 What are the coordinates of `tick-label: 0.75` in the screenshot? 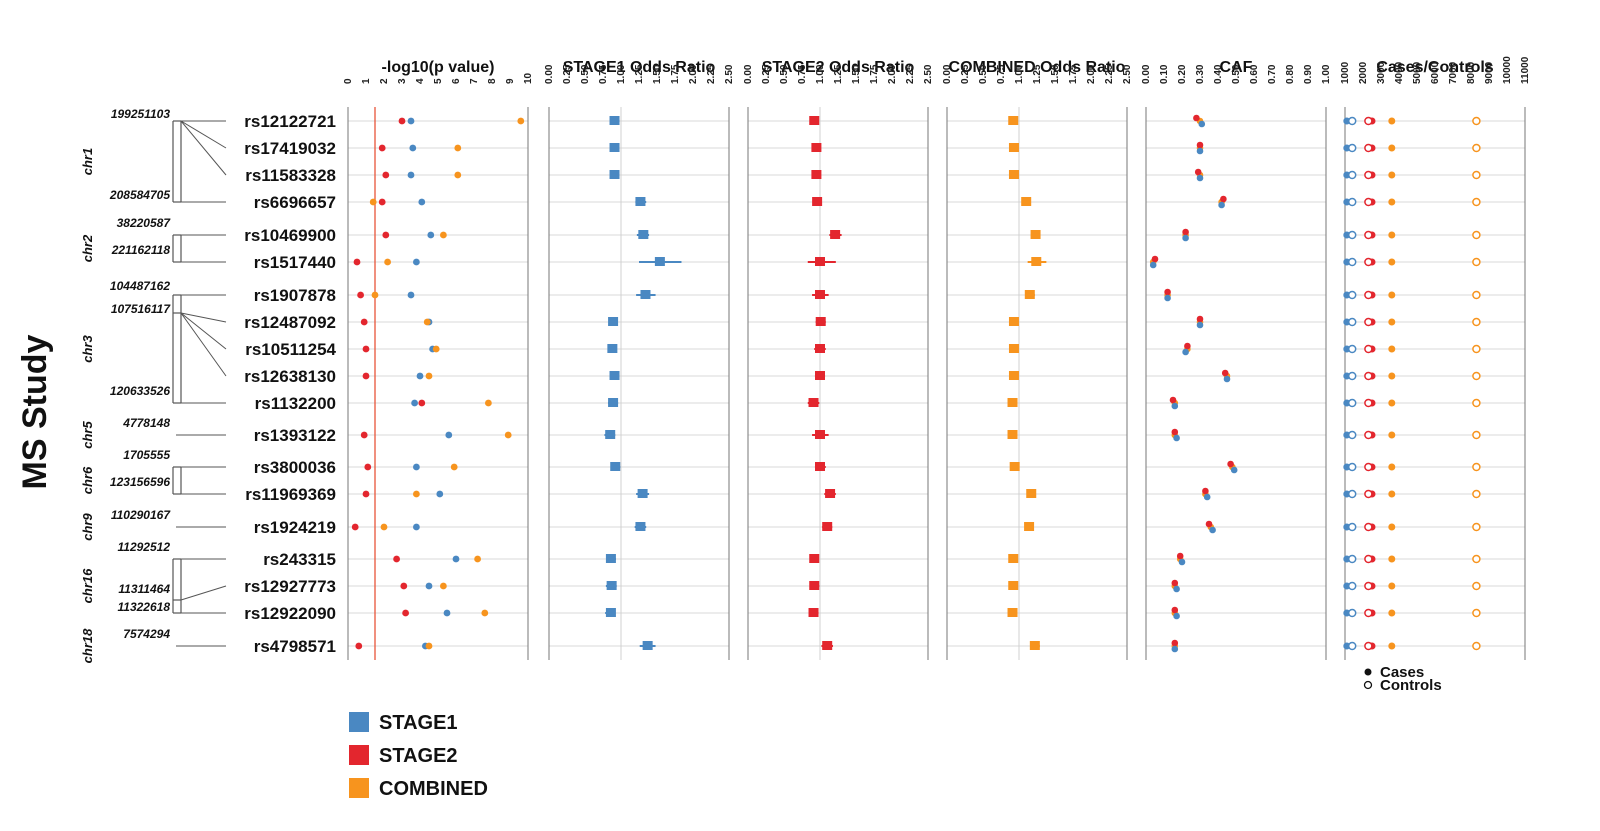 It's located at (1001, 74).